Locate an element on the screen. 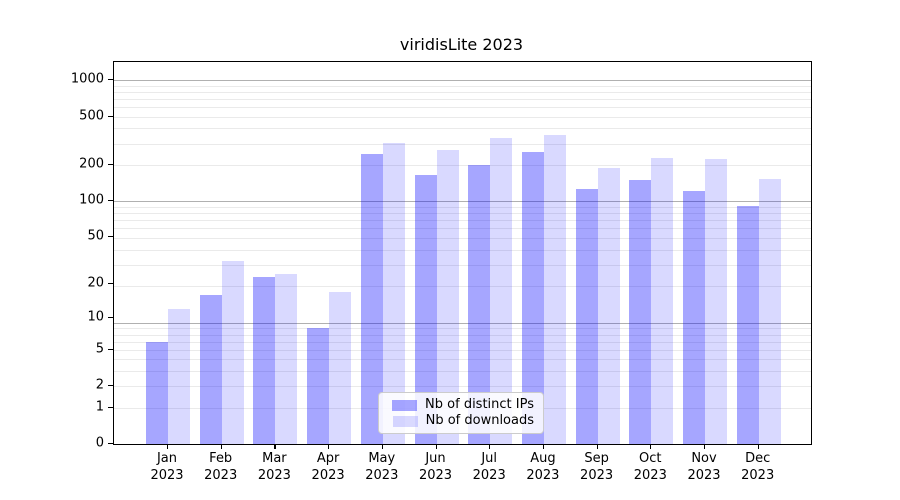 This screenshot has height=500, width=900. y-tick-label: 200 is located at coordinates (91, 164).